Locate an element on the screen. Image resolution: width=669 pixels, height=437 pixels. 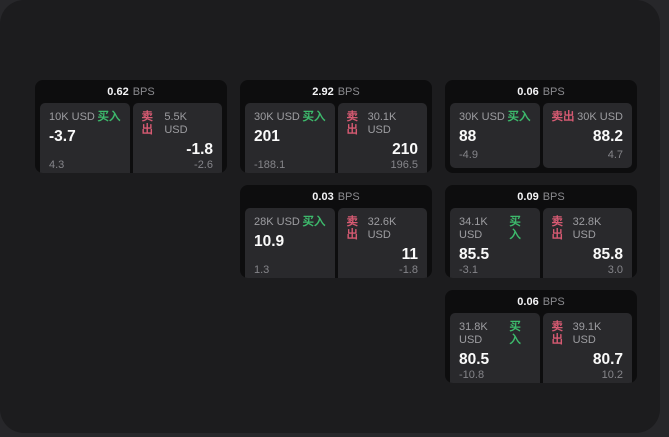
quote-card-body: 30K USD 买入 88 -4.9 卖出 30K USD 88.2 4.7 is located at coordinates (541, 135).